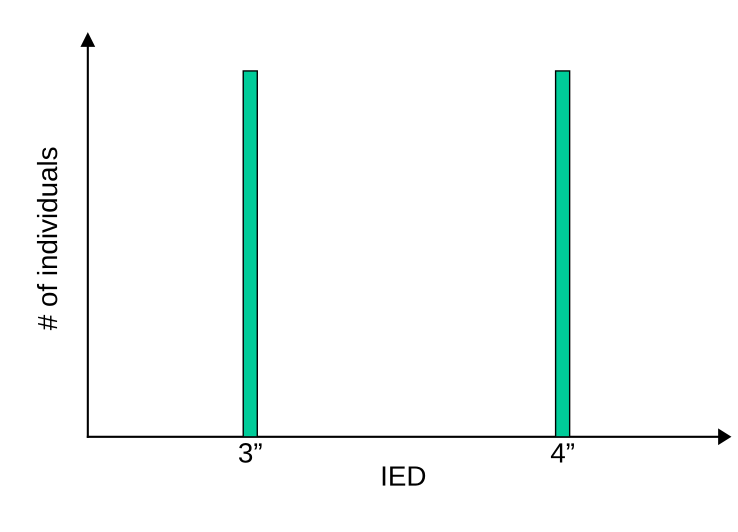 The height and width of the screenshot is (532, 738). I want to click on x-tick-label: 3”, so click(250, 453).